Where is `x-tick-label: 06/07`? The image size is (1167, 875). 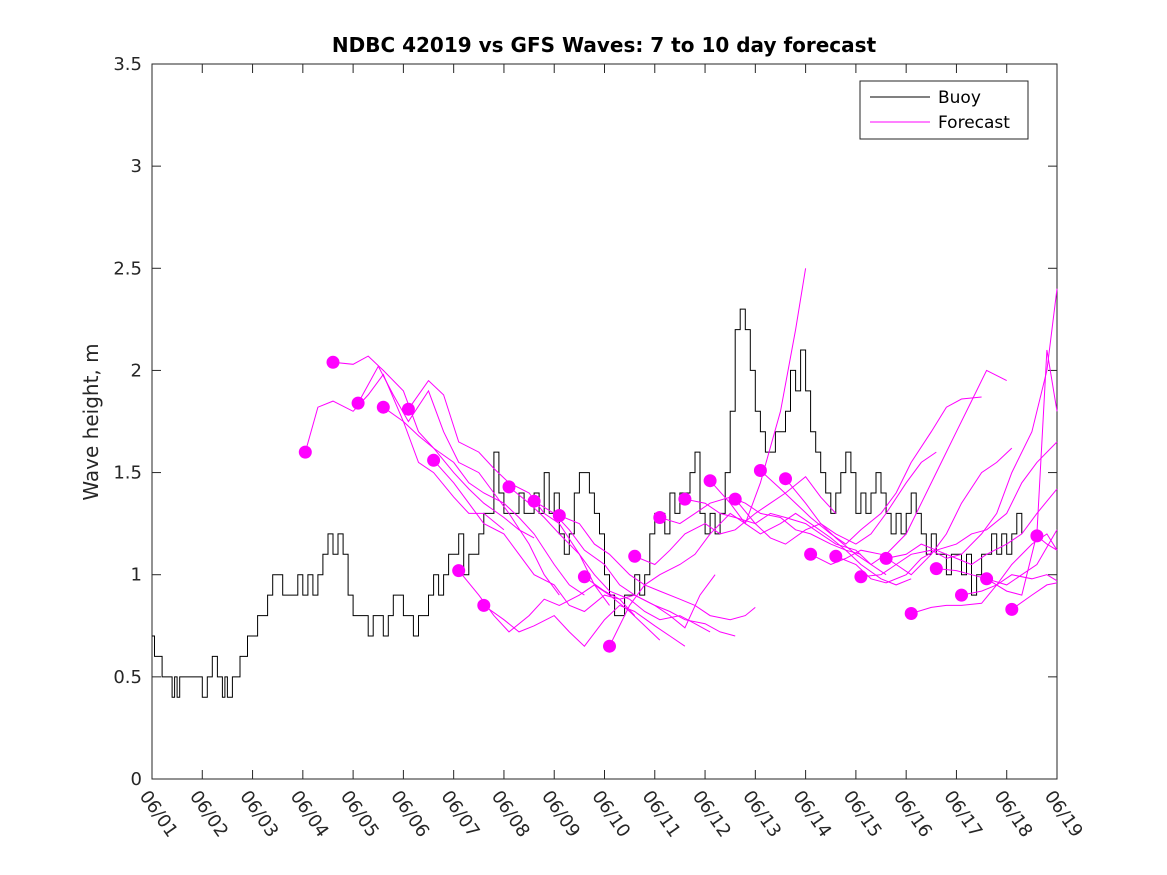
x-tick-label: 06/07 is located at coordinates (460, 814).